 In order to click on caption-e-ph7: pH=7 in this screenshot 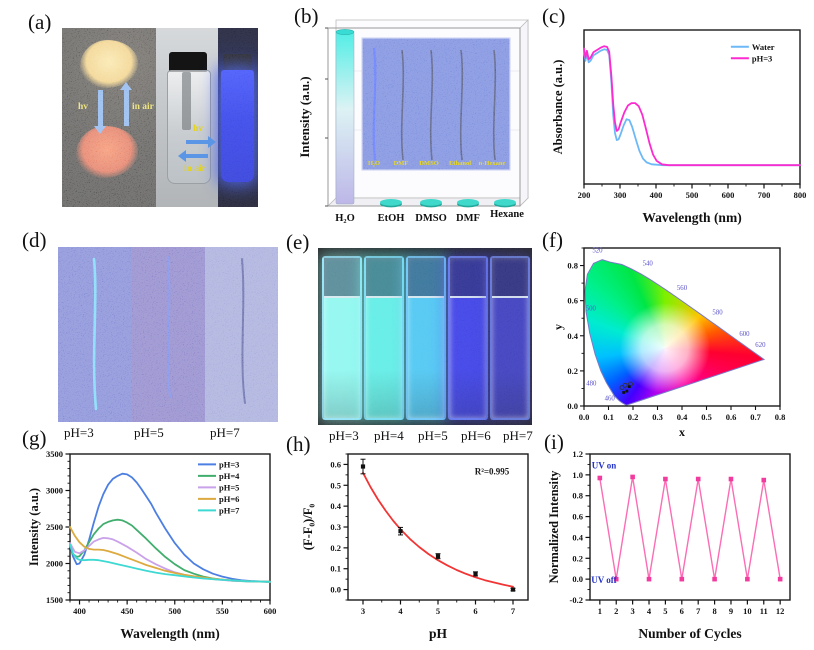, I will do `click(518, 435)`.